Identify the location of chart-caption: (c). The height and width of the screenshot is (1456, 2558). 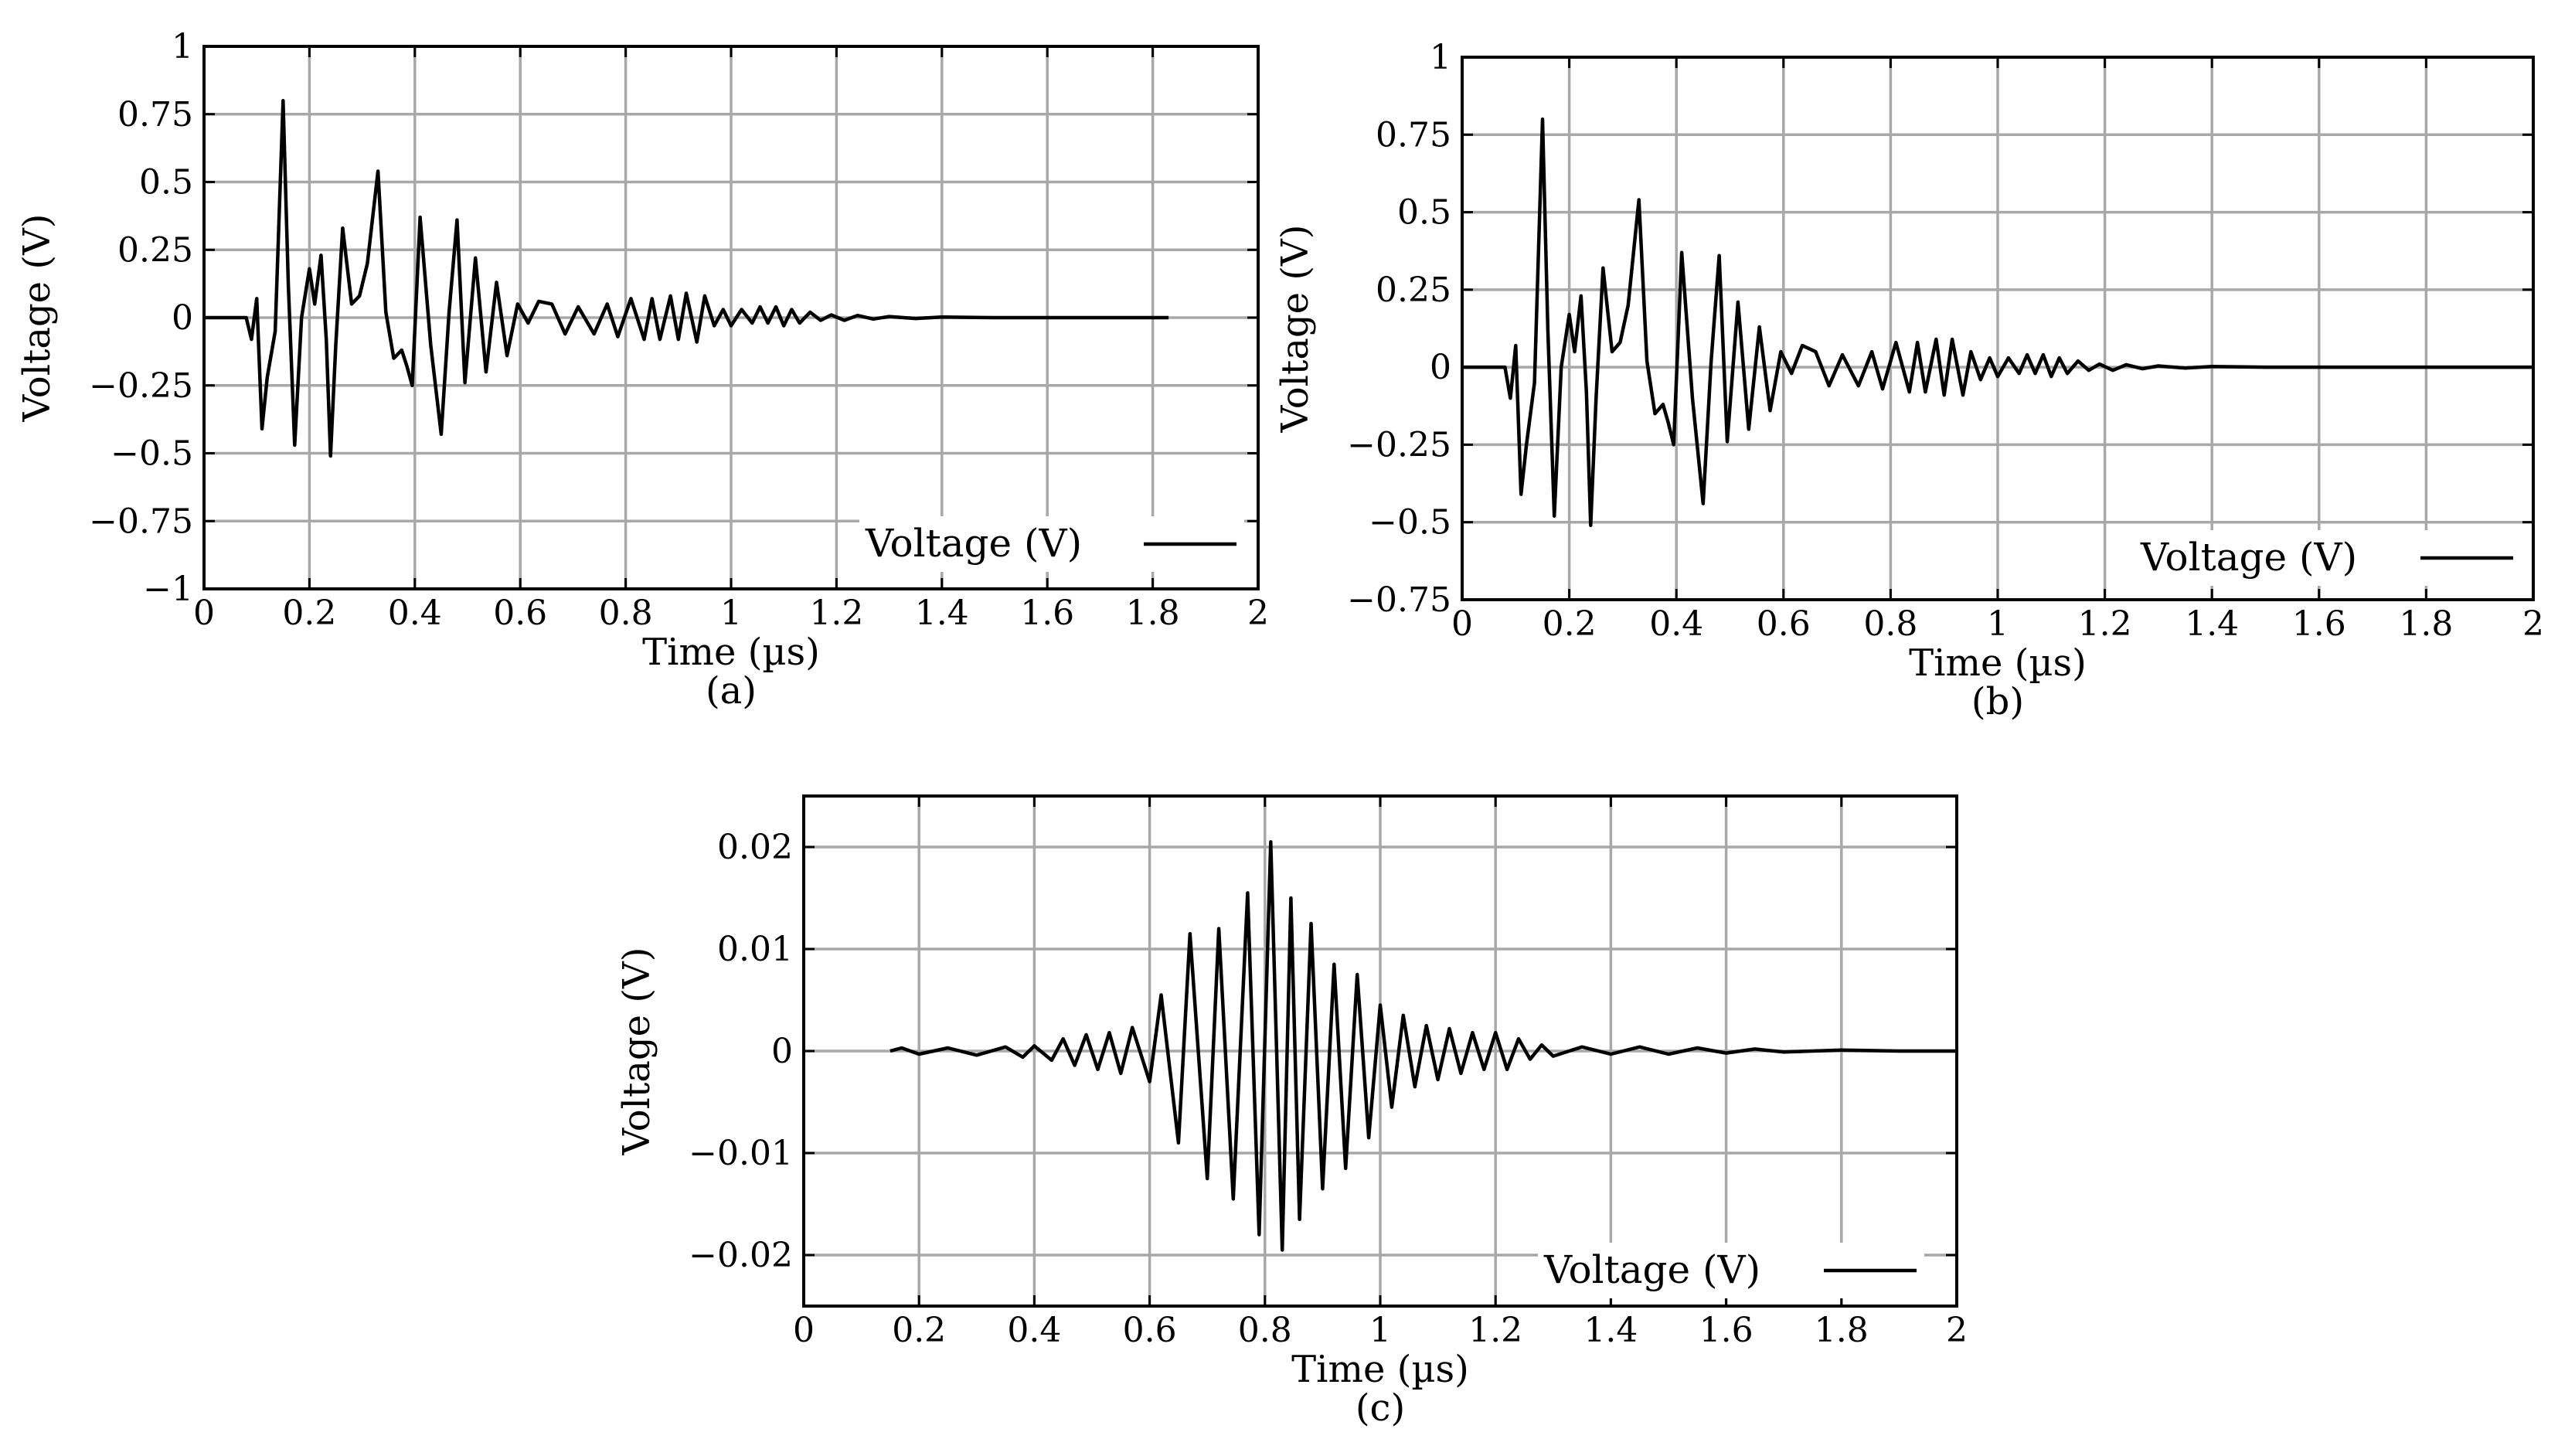
(1381, 1408).